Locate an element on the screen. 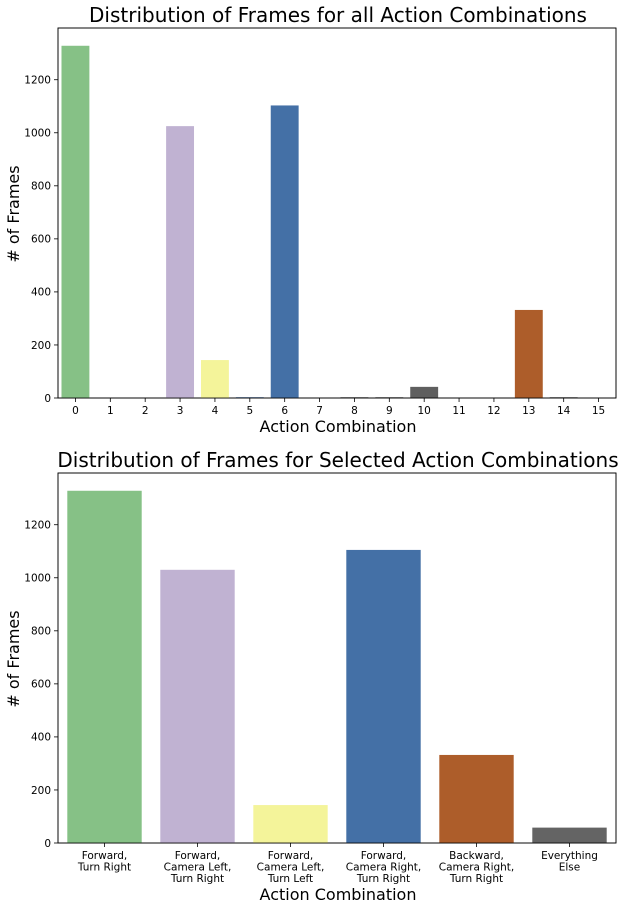 This screenshot has width=627, height=909. top-ytick-label: 200 is located at coordinates (41, 346).